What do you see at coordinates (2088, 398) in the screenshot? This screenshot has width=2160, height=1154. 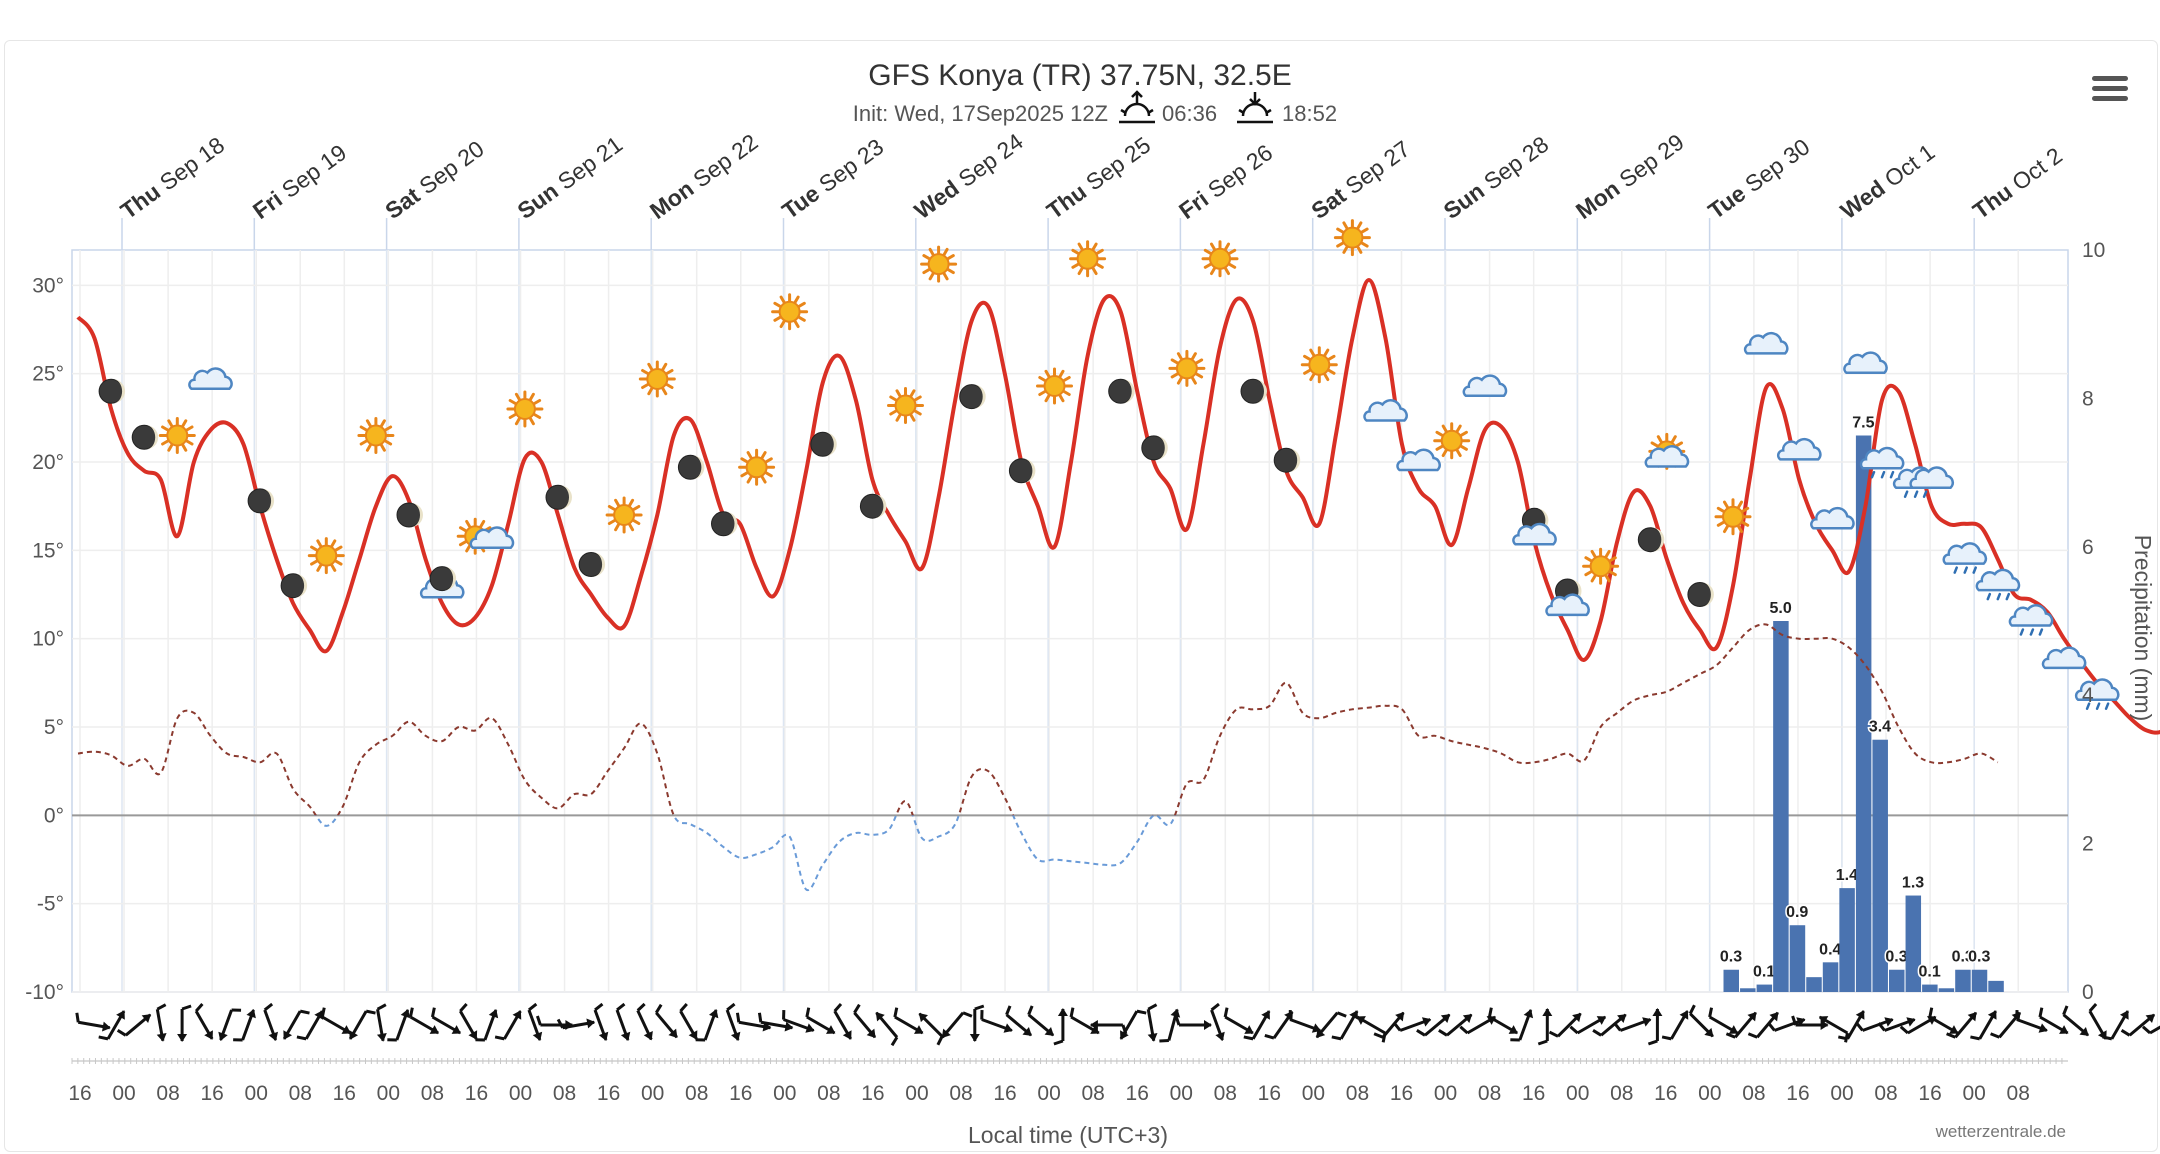 I see `y2-tick-label: 8` at bounding box center [2088, 398].